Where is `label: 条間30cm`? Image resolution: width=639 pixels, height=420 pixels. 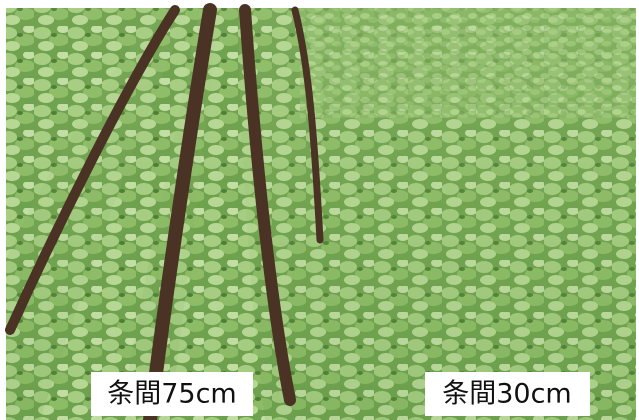
label: 条間30cm is located at coordinates (507, 394).